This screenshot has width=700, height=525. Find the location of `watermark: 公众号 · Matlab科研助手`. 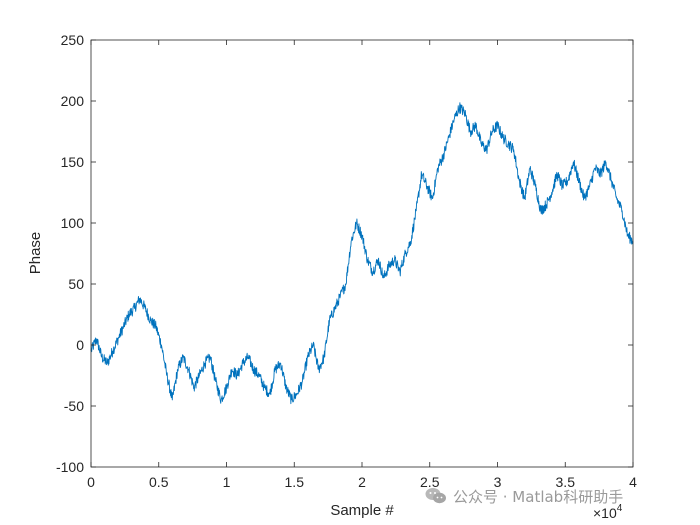

watermark: 公众号 · Matlab科研助手 is located at coordinates (524, 496).